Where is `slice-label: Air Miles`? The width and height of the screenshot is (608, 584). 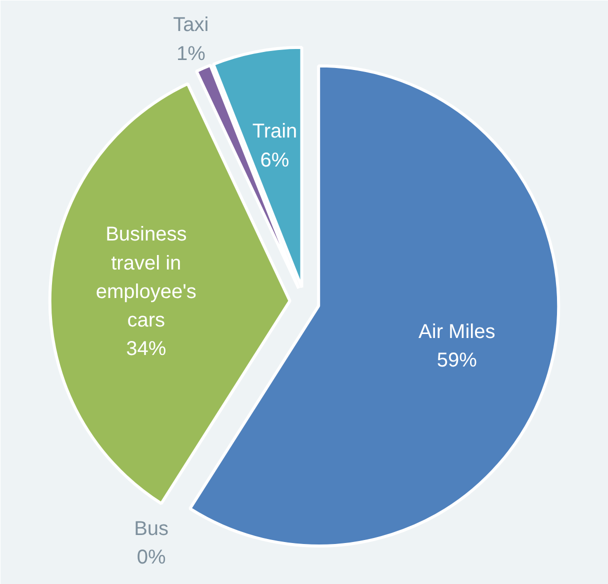 slice-label: Air Miles is located at coordinates (457, 331).